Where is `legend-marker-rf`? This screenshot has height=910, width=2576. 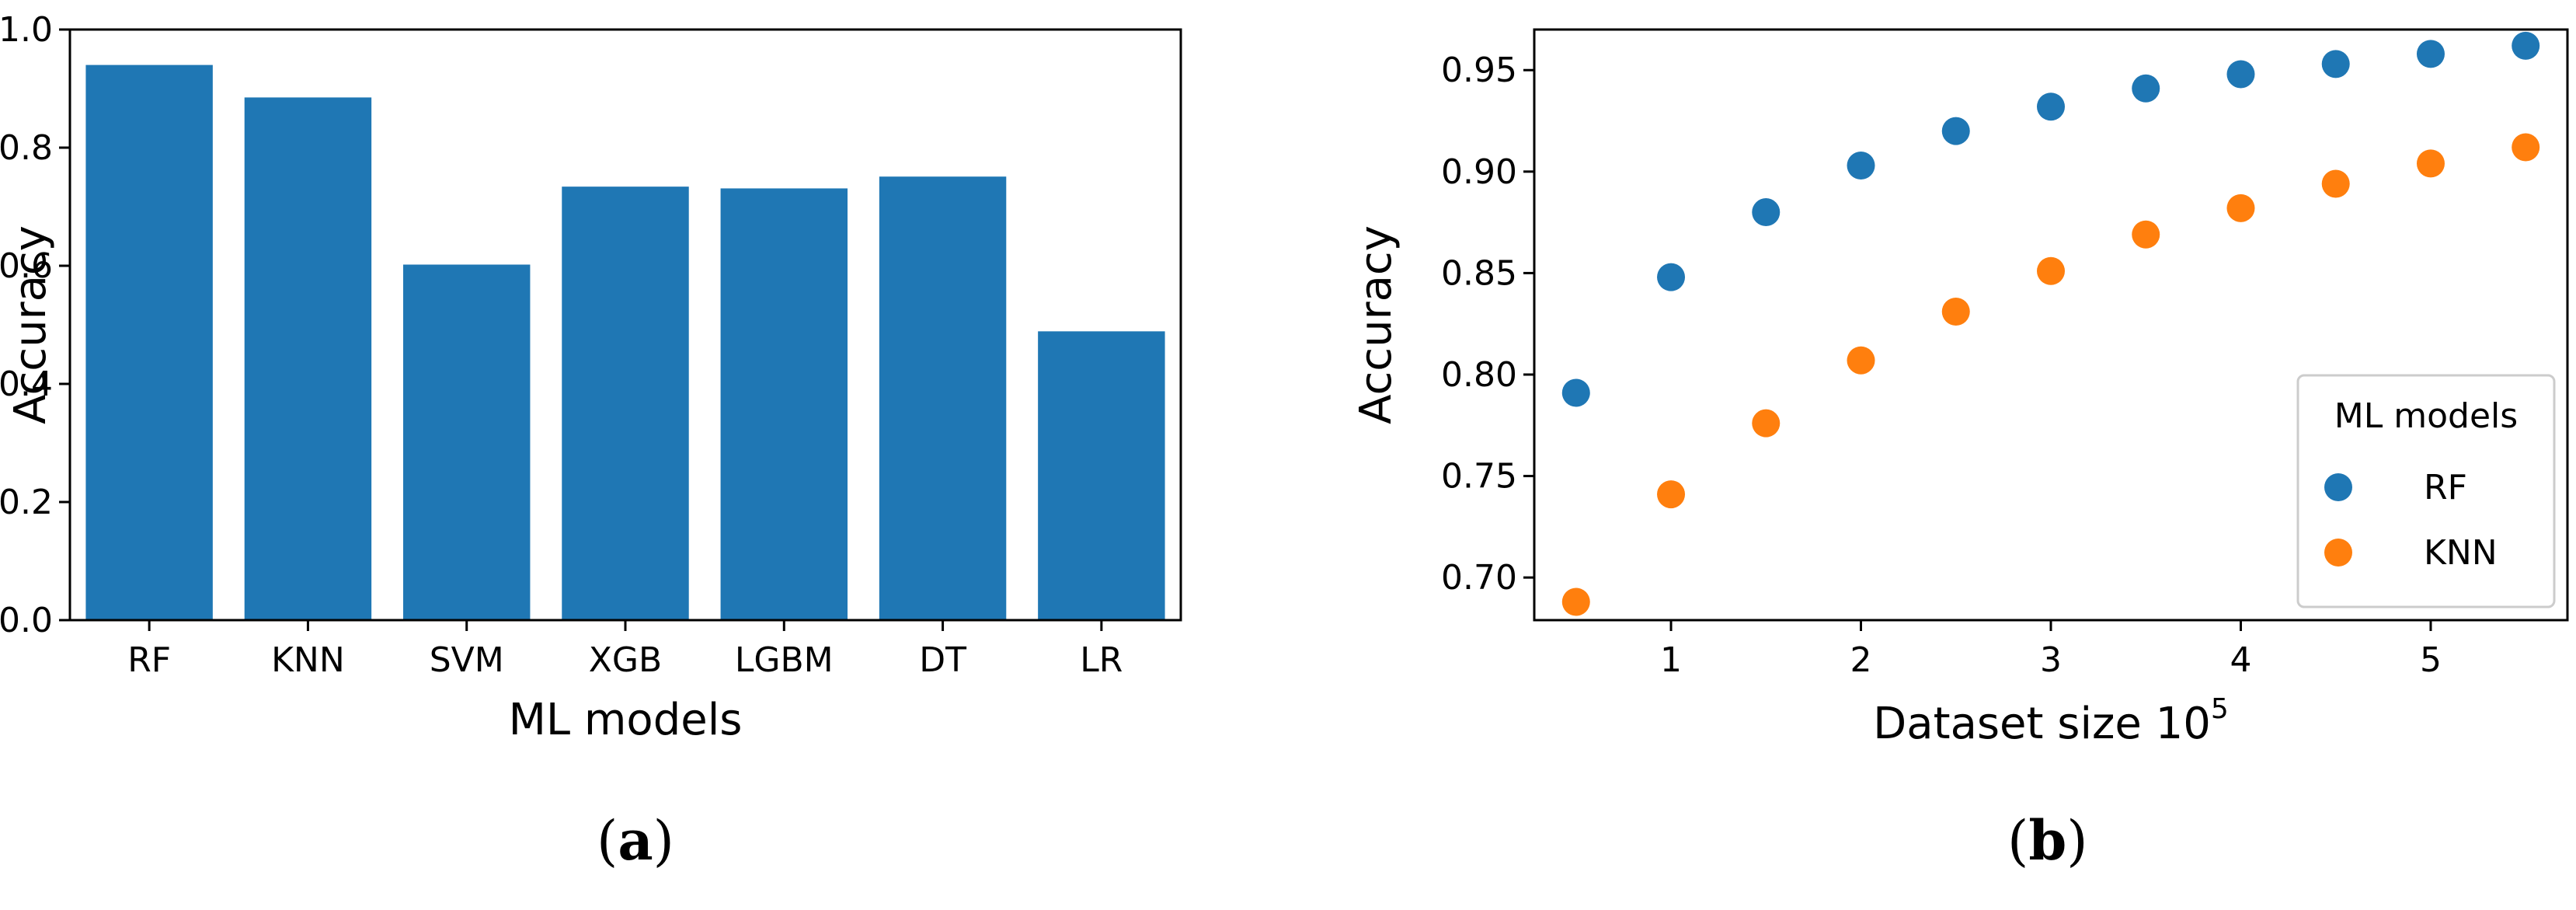
legend-marker-rf is located at coordinates (2338, 487).